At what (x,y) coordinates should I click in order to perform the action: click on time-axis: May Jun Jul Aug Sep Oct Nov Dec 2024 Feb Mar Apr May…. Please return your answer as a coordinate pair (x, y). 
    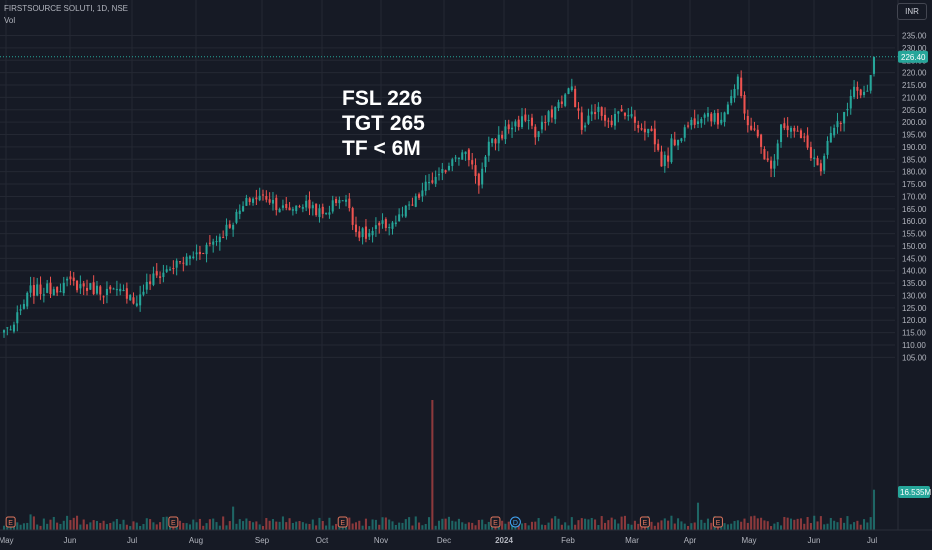
    Looking at the image, I should click on (466, 537).